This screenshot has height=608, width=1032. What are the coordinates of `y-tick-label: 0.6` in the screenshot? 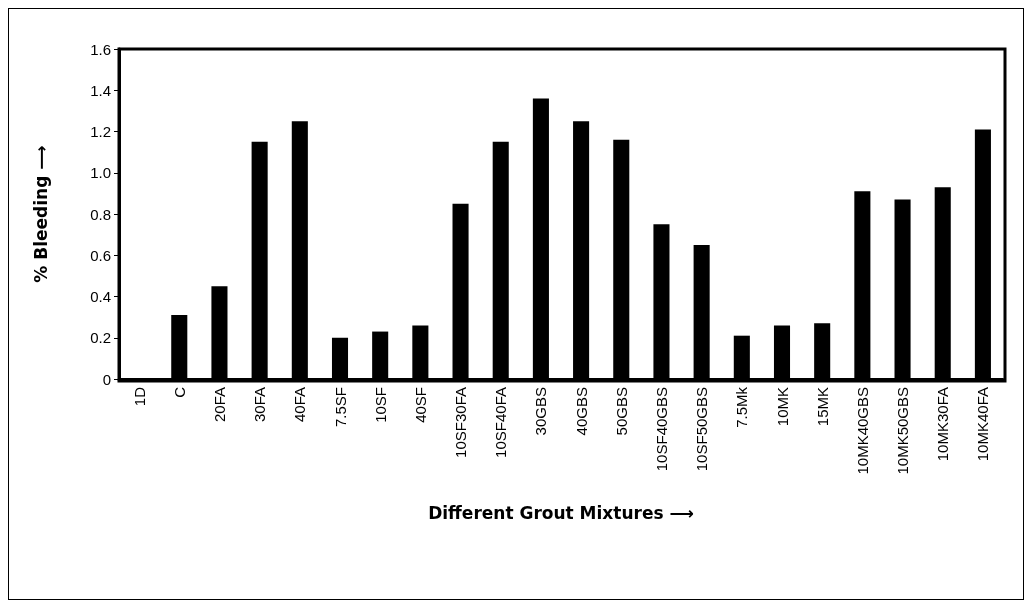 It's located at (100, 255).